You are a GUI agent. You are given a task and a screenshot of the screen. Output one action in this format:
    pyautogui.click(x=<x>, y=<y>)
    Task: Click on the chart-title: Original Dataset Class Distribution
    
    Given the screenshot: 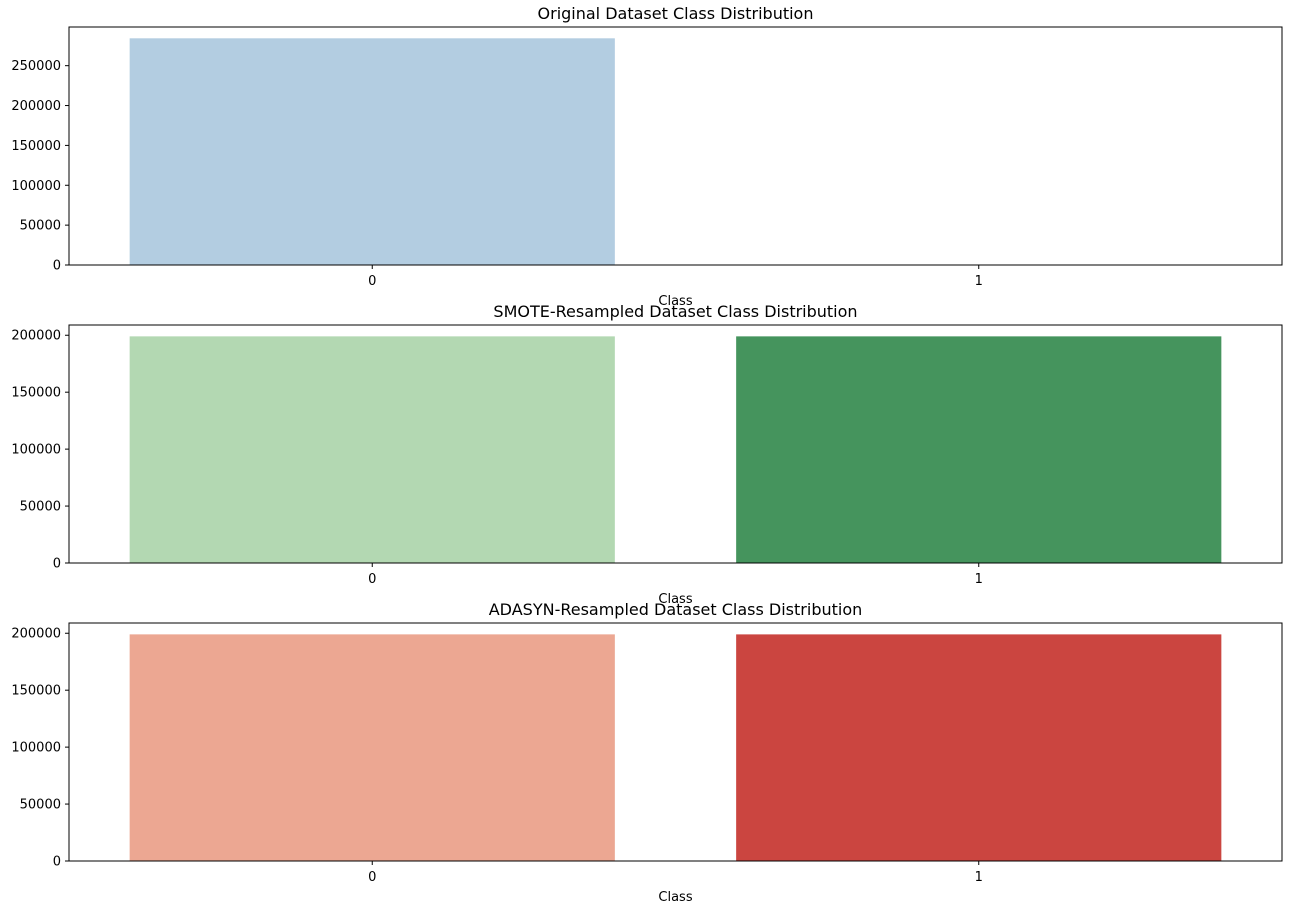 What is the action you would take?
    pyautogui.click(x=676, y=13)
    